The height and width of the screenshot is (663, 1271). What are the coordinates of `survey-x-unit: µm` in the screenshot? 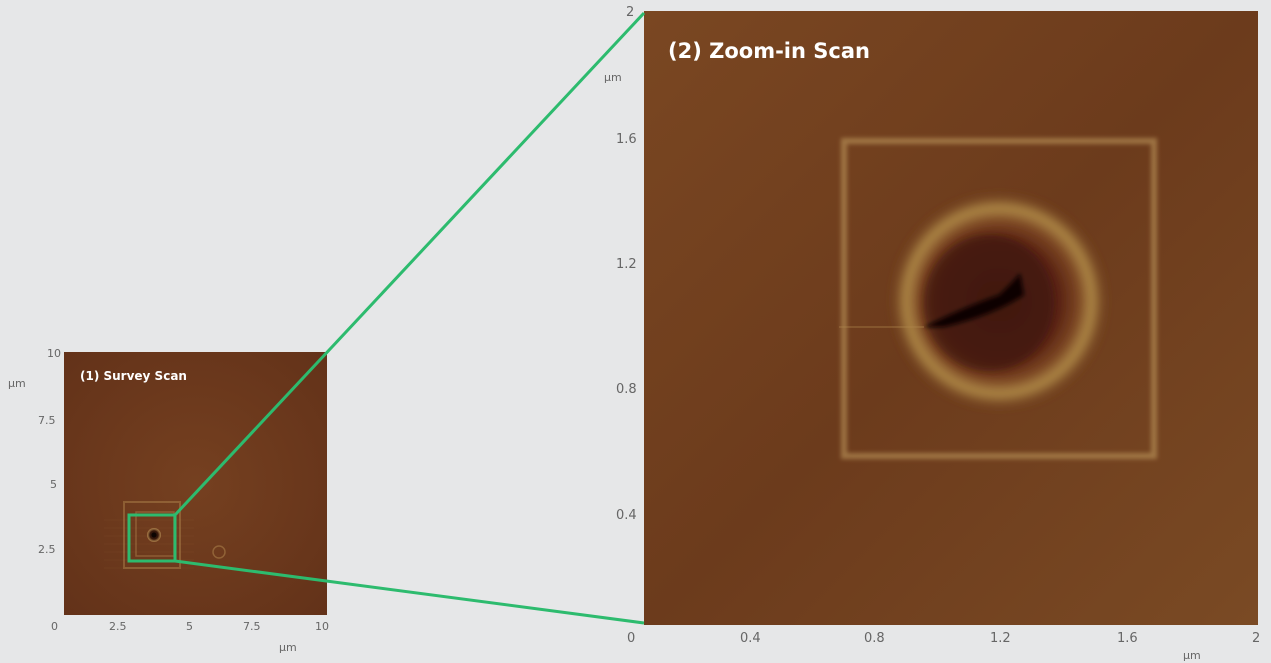 It's located at (288, 647).